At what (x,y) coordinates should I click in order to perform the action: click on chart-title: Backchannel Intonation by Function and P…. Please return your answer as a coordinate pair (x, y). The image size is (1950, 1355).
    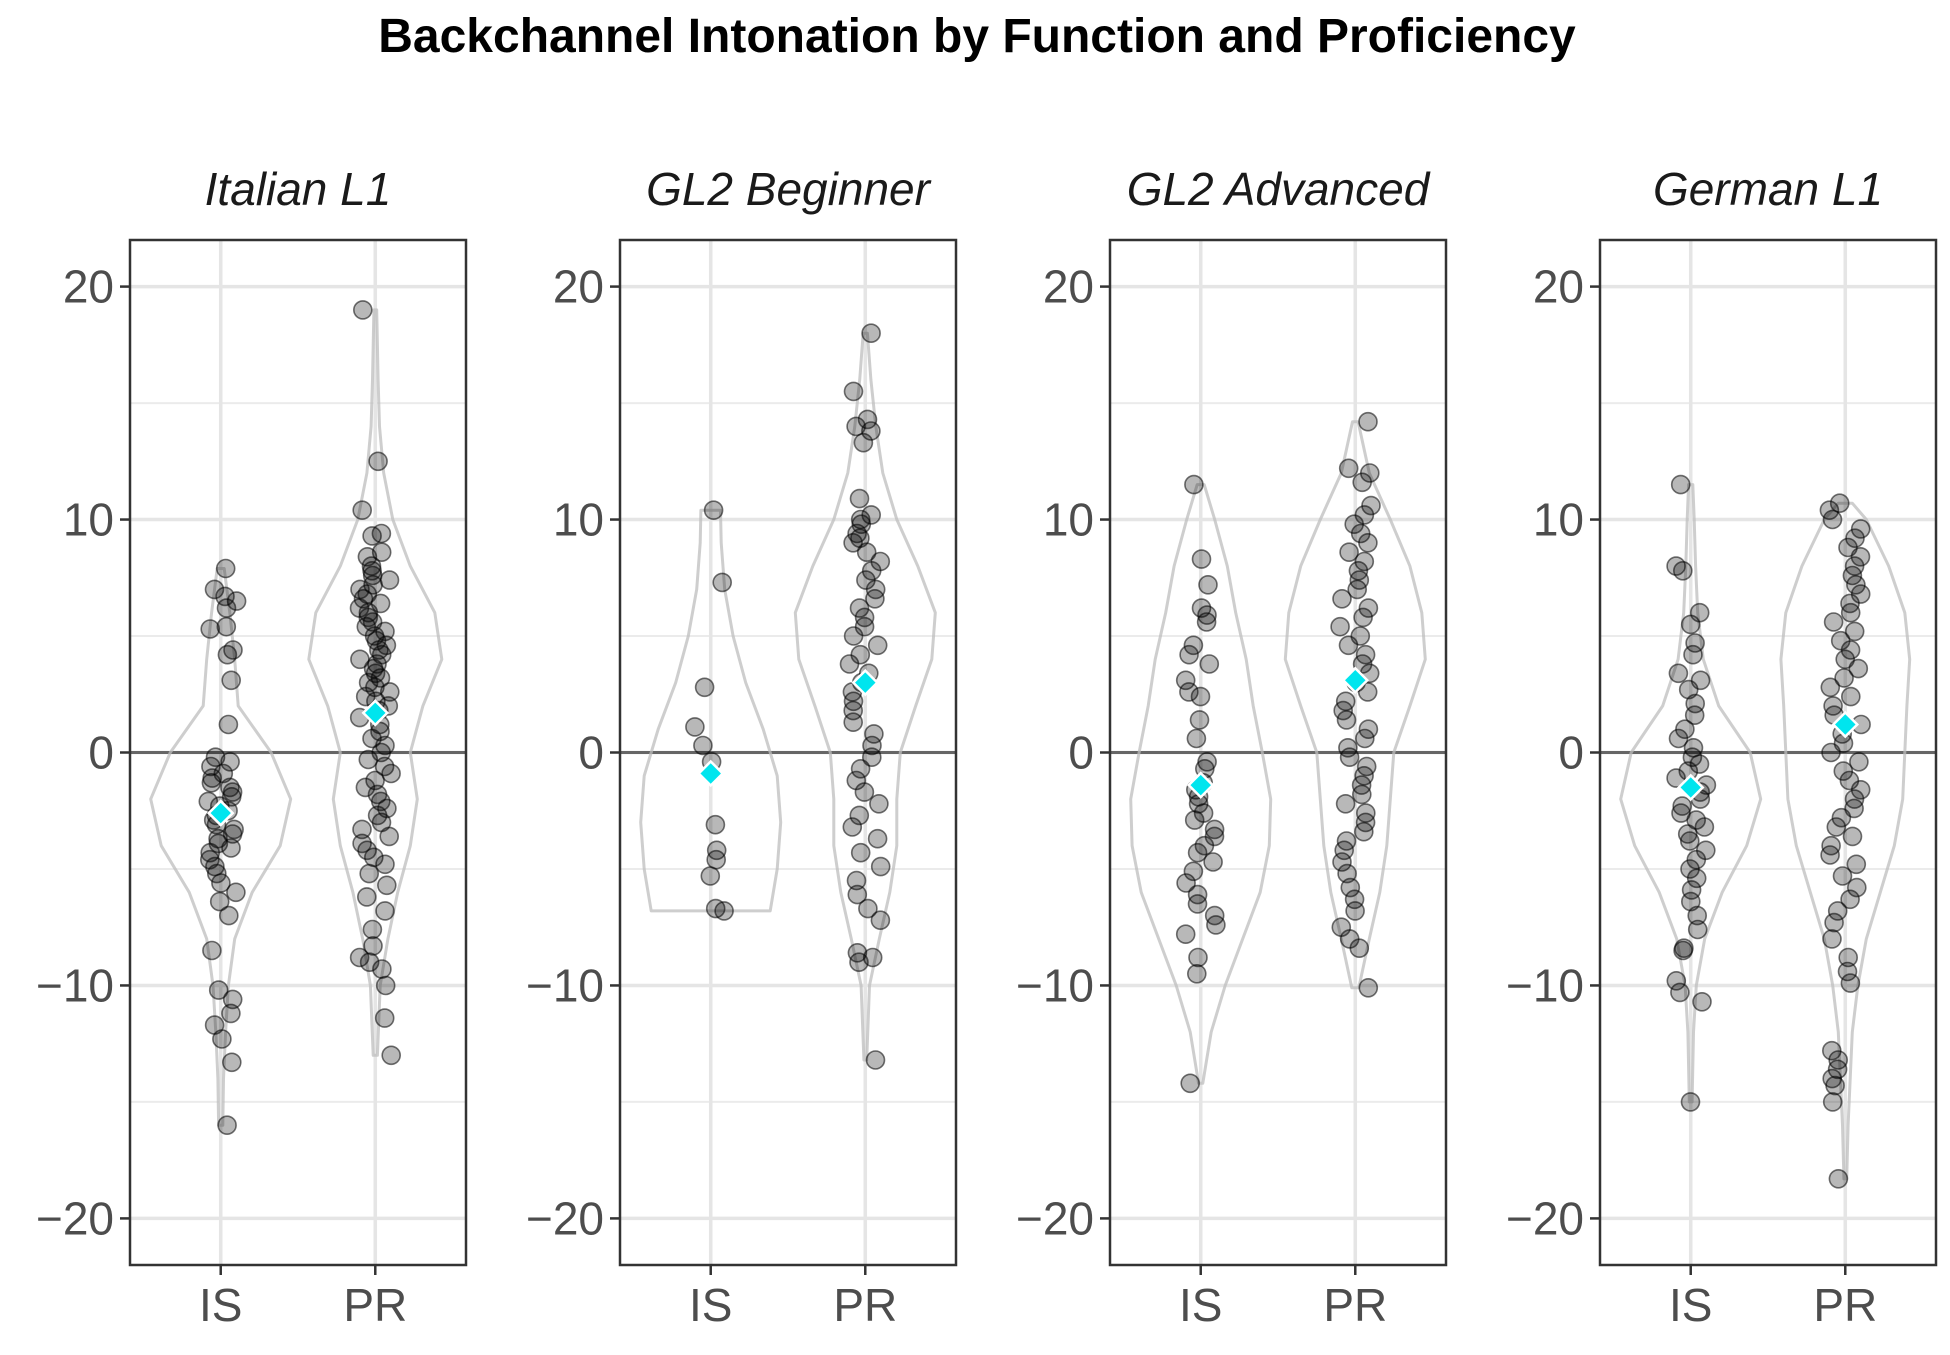
    Looking at the image, I should click on (977, 36).